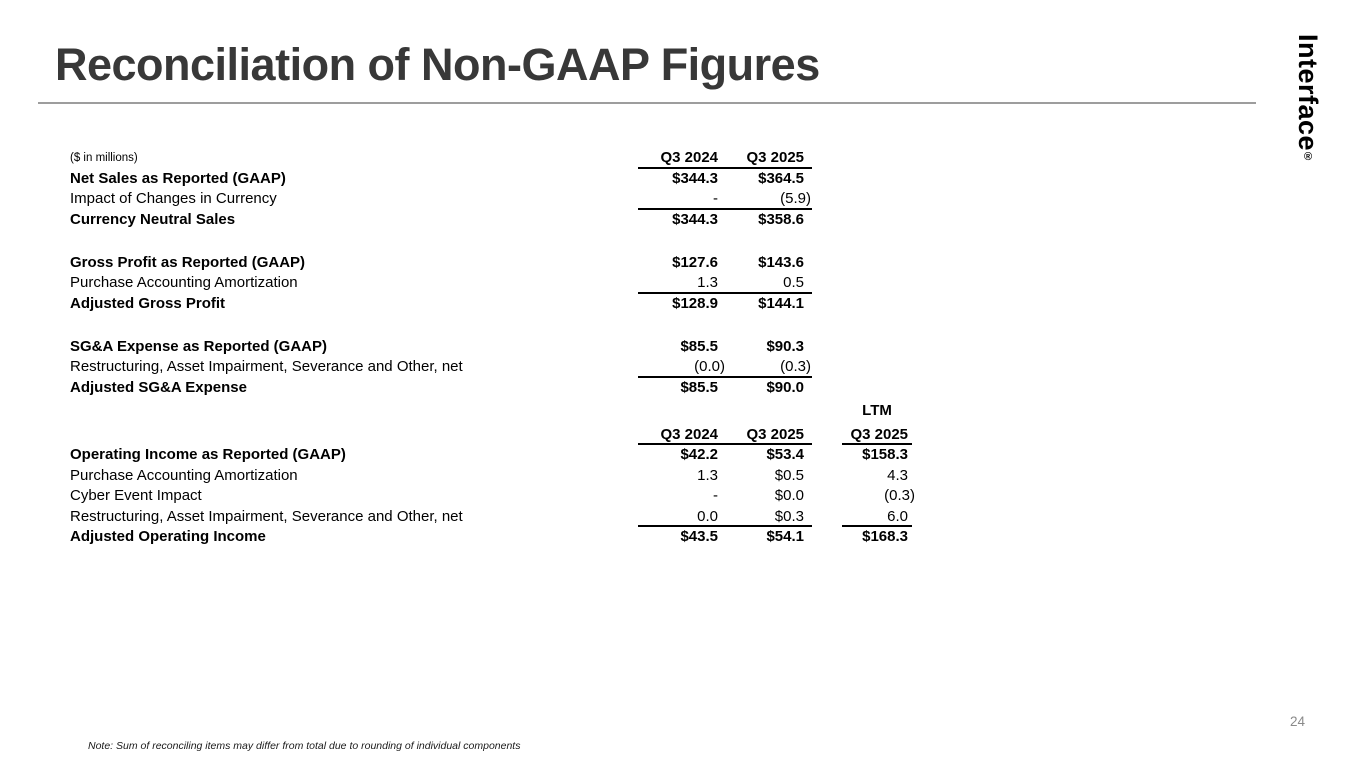  What do you see at coordinates (699, 536) in the screenshot?
I see `cell-c1: $43.5` at bounding box center [699, 536].